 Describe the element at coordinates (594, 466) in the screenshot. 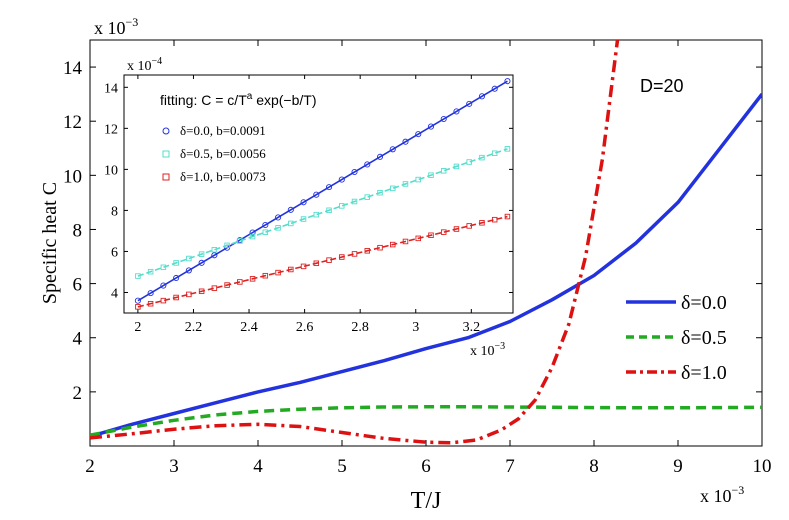

I see `main-x-tick-label: 8` at that location.